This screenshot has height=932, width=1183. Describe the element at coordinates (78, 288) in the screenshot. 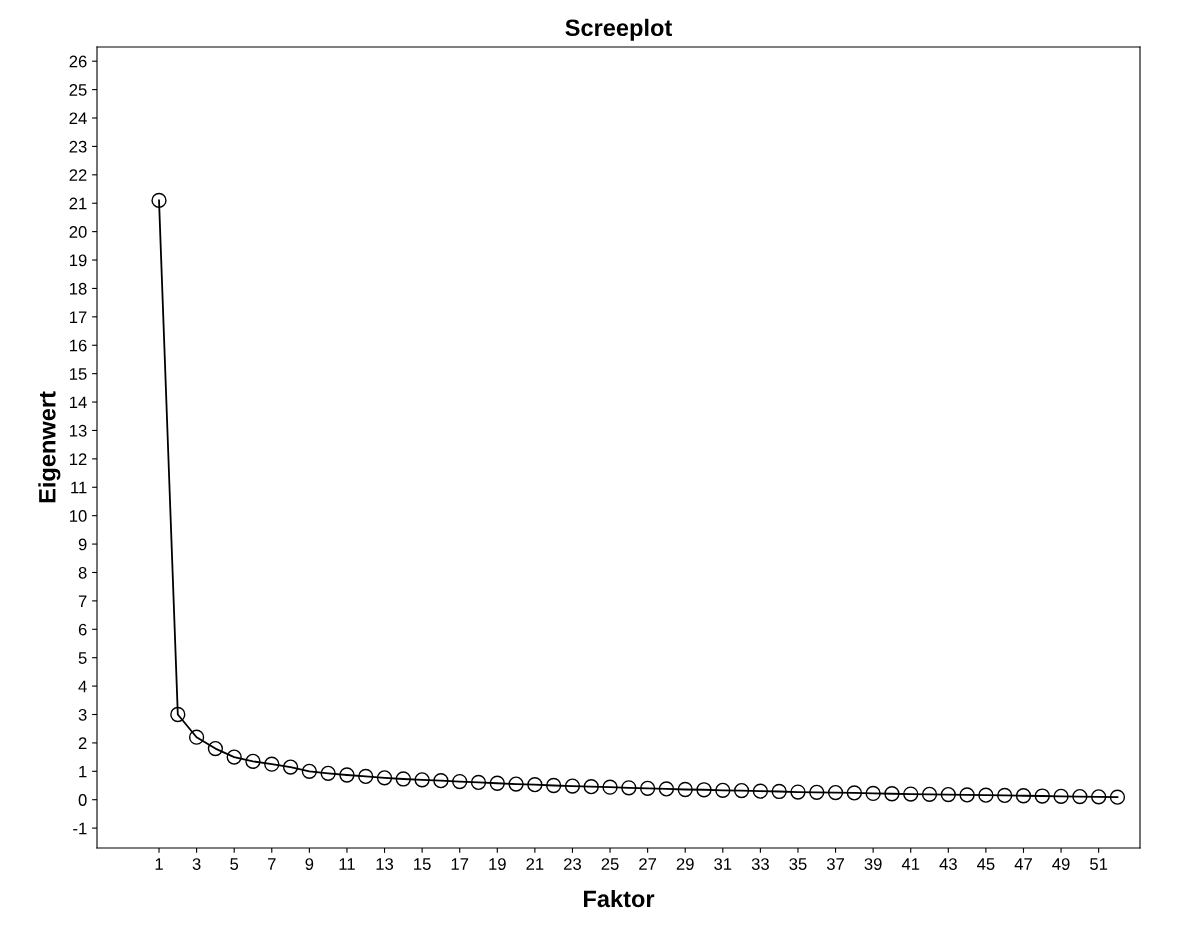

I see `y-tick-label: 18` at that location.